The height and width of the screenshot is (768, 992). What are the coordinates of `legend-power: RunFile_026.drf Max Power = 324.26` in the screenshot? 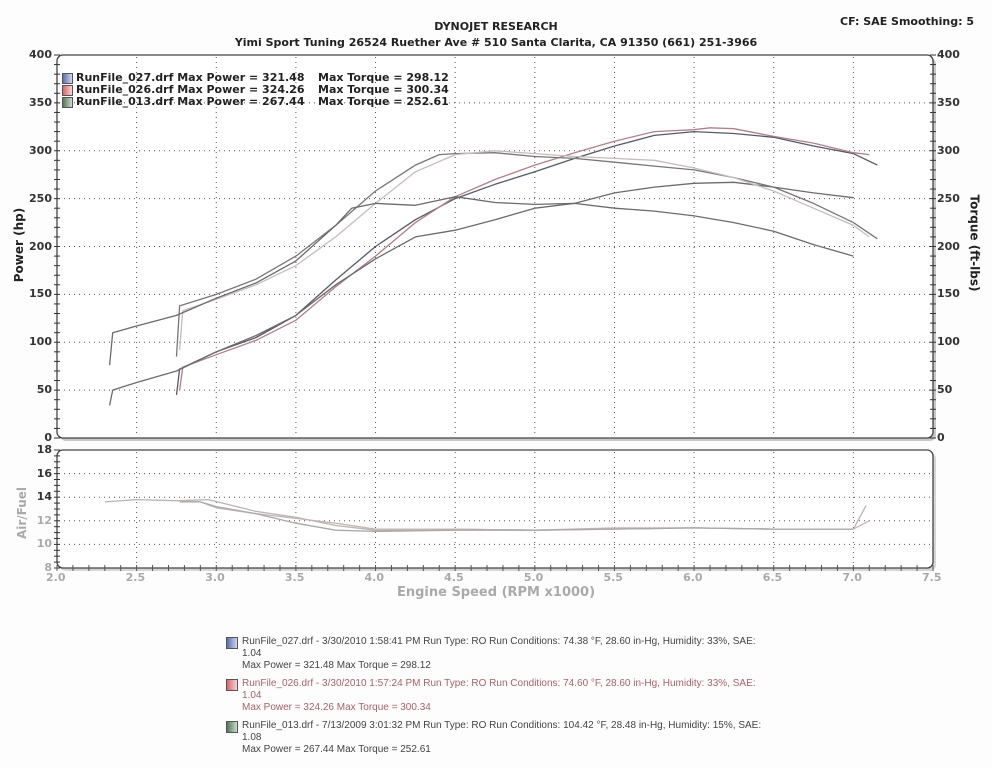 It's located at (190, 89).